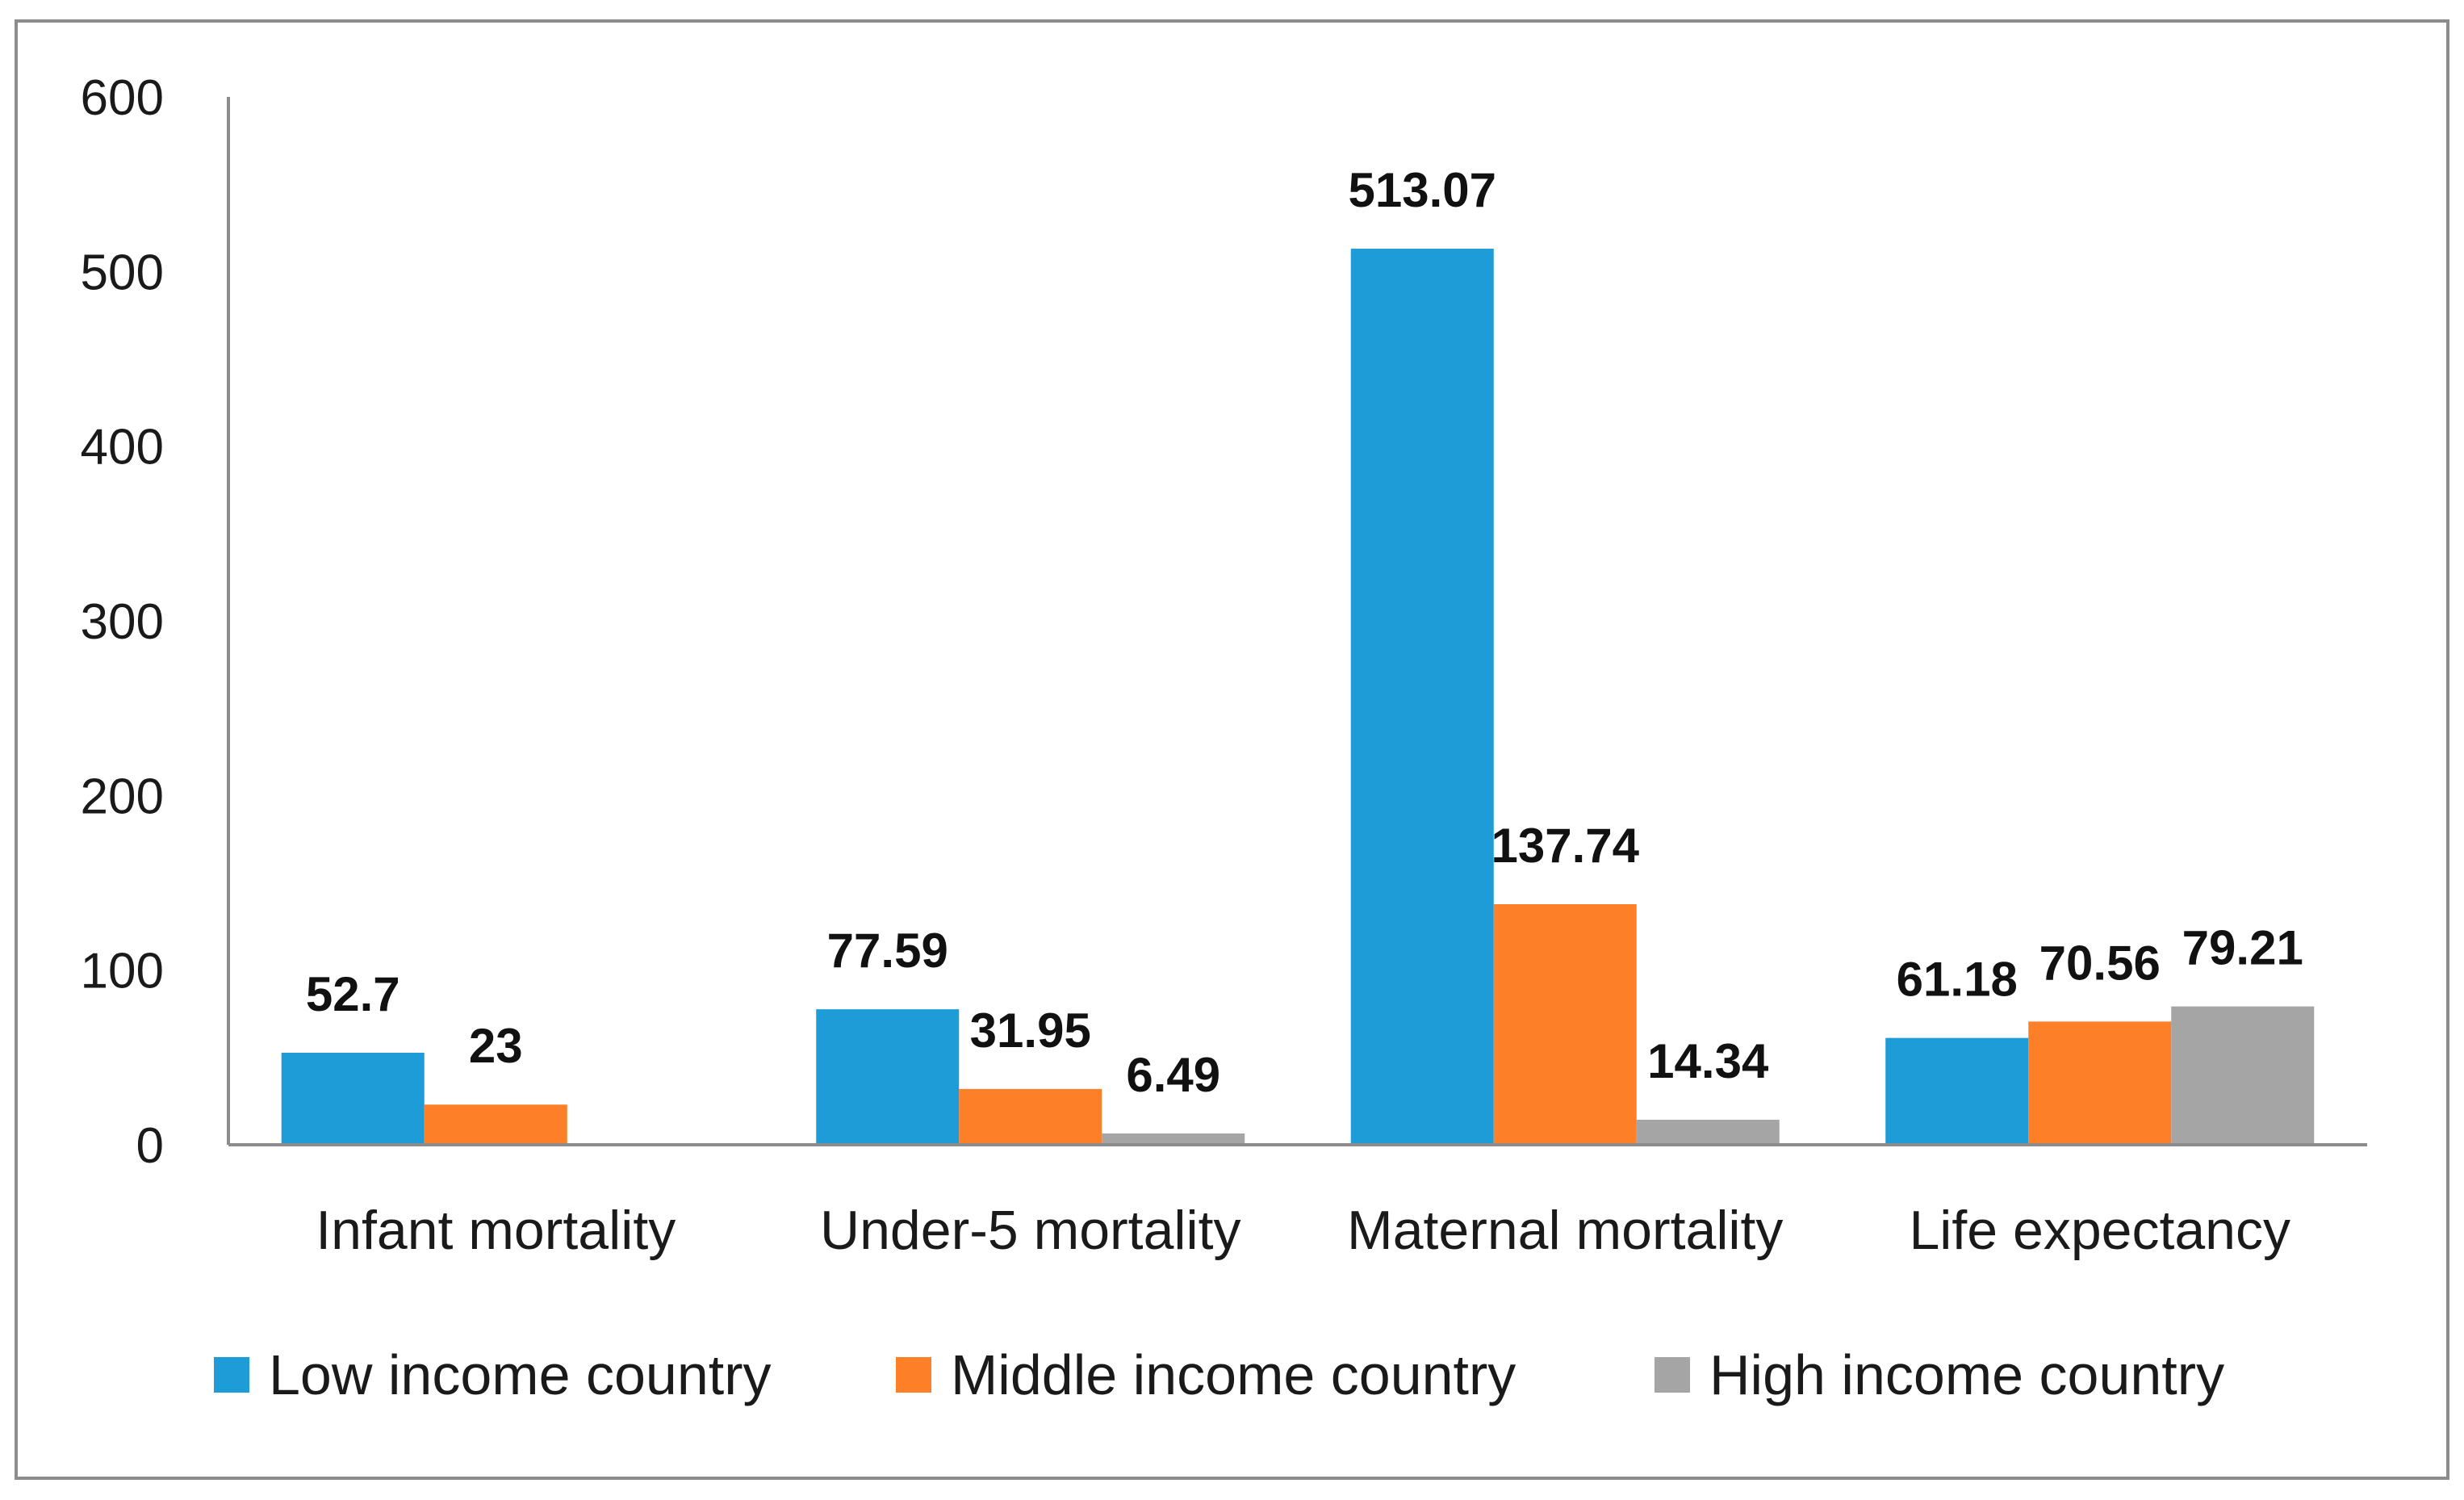  I want to click on category-label: Under-5 mortality, so click(1030, 1230).